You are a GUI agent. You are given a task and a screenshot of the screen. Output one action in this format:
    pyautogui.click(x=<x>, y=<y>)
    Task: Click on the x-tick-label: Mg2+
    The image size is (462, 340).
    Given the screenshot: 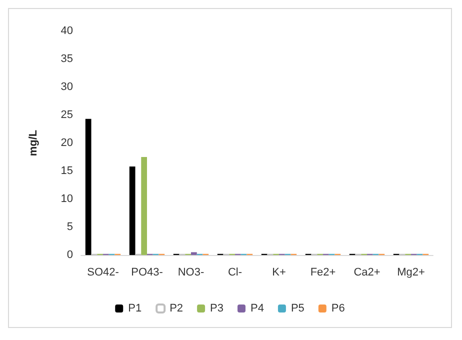 What is the action you would take?
    pyautogui.click(x=411, y=272)
    